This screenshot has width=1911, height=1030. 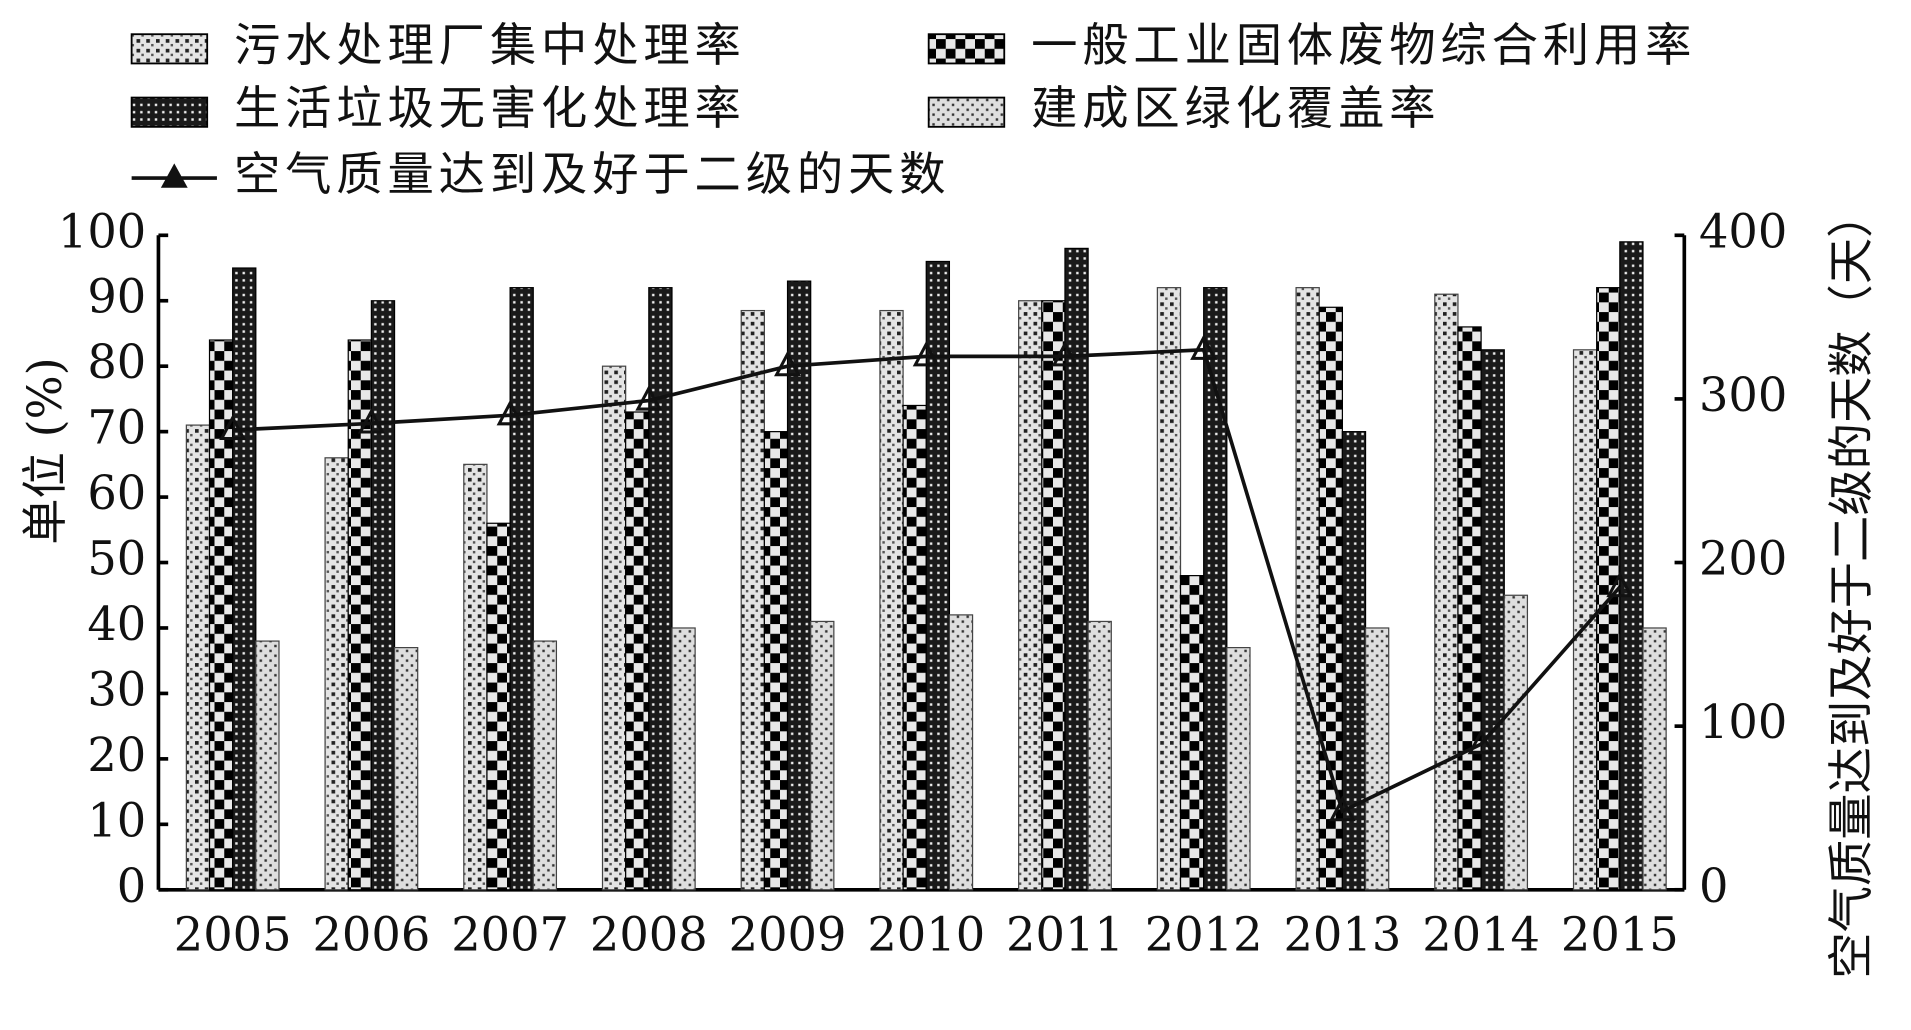 I want to click on y-tick-label: 0, so click(x=131, y=886).